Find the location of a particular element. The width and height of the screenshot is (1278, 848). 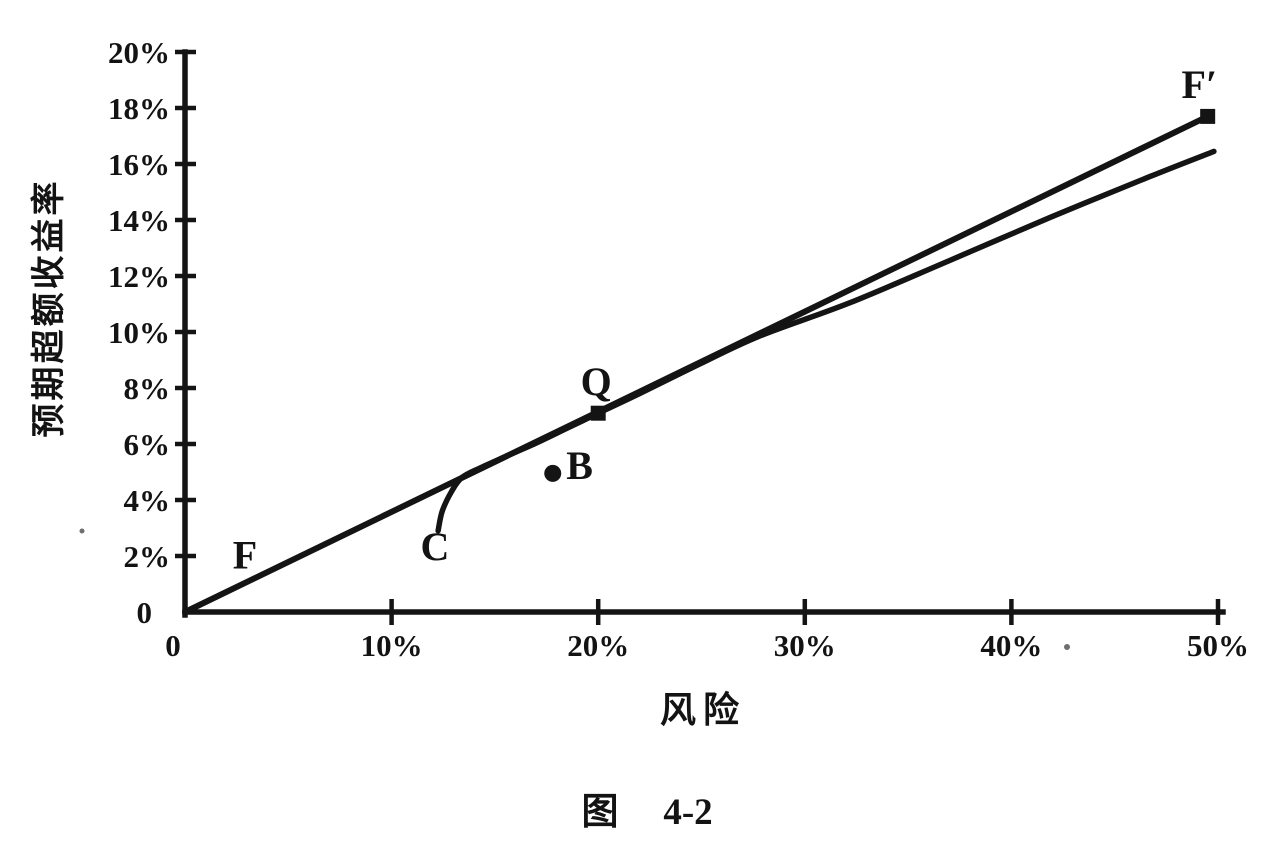

point-label-Q: Q is located at coordinates (596, 381).